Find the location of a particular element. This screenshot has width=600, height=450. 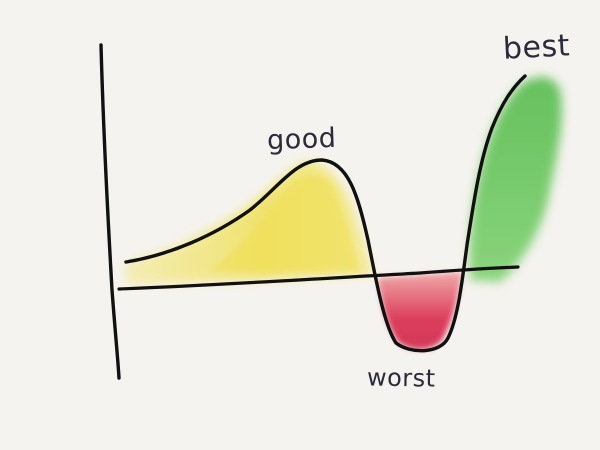

best-region-fill is located at coordinates (515, 179).